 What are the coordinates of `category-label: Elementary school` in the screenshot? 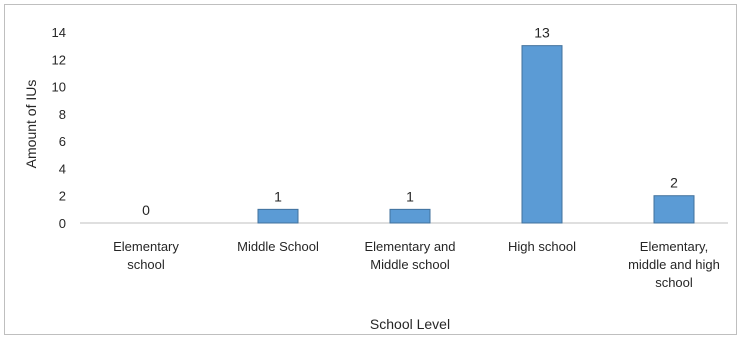 It's located at (146, 255).